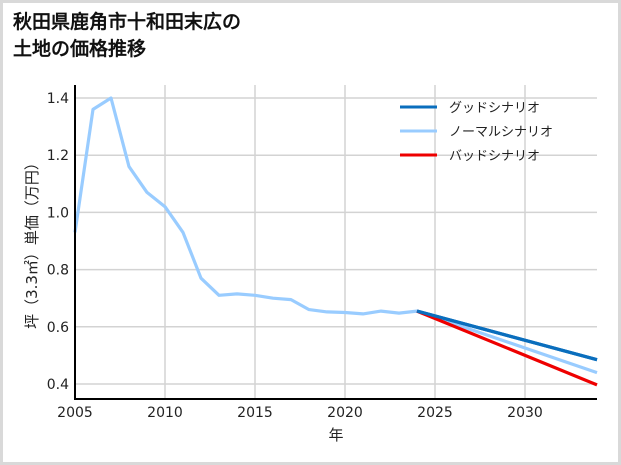 The width and height of the screenshot is (621, 465). Describe the element at coordinates (58, 99) in the screenshot. I see `y-tick-label: 1.4` at that location.